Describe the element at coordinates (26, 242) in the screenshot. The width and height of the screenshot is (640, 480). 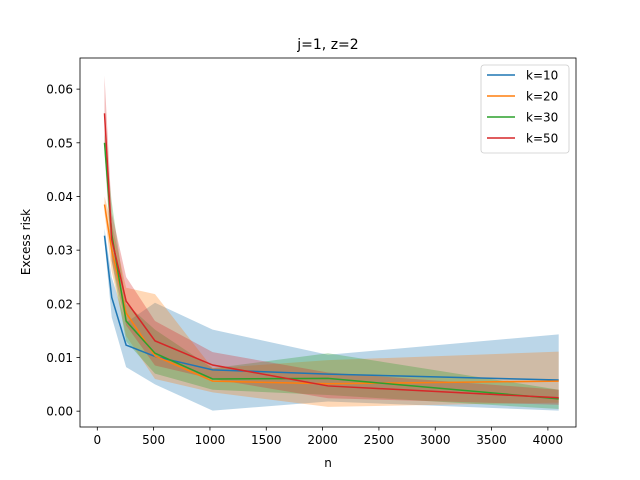
I see `y-axis-label: Excess risk` at that location.